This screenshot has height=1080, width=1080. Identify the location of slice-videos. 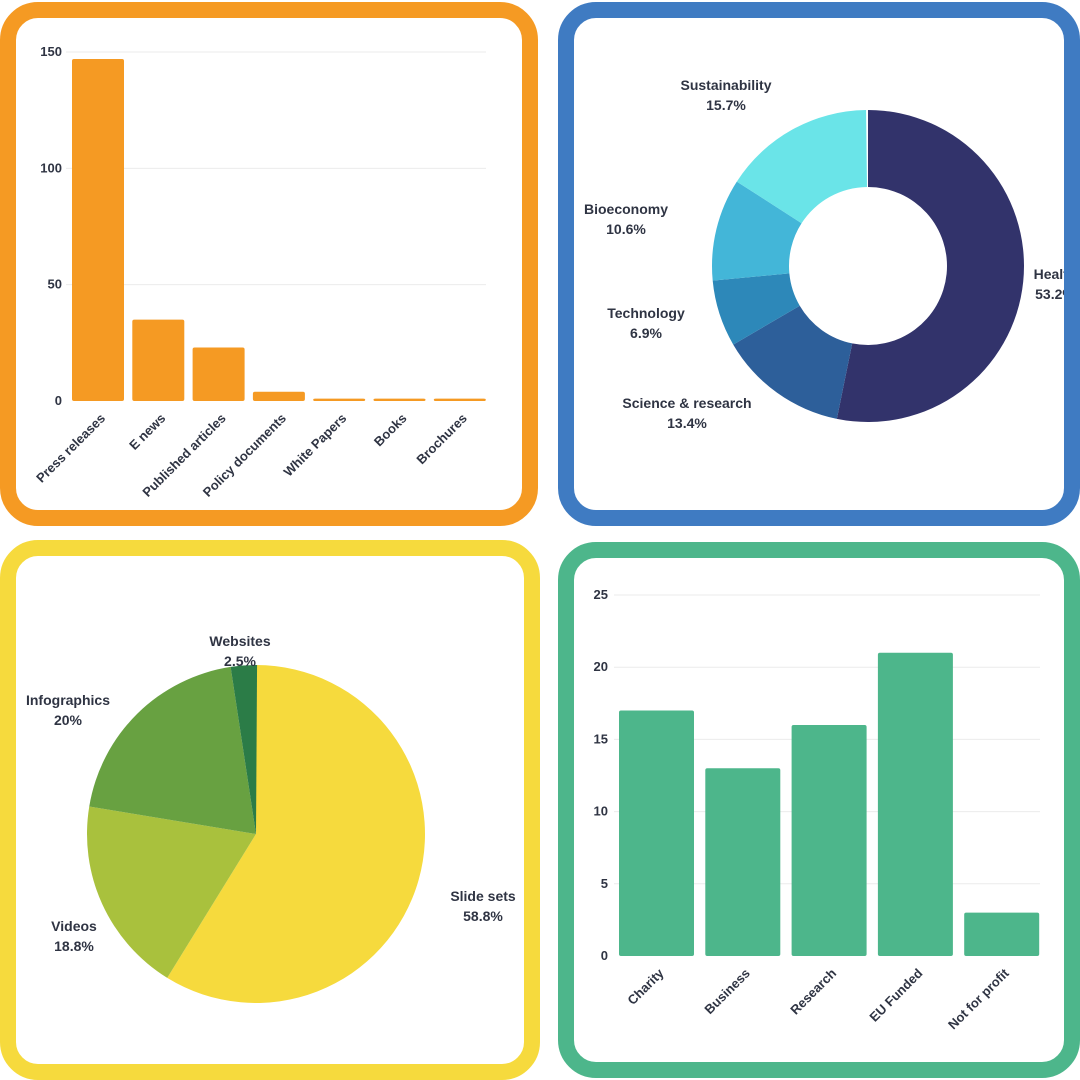
(172, 892).